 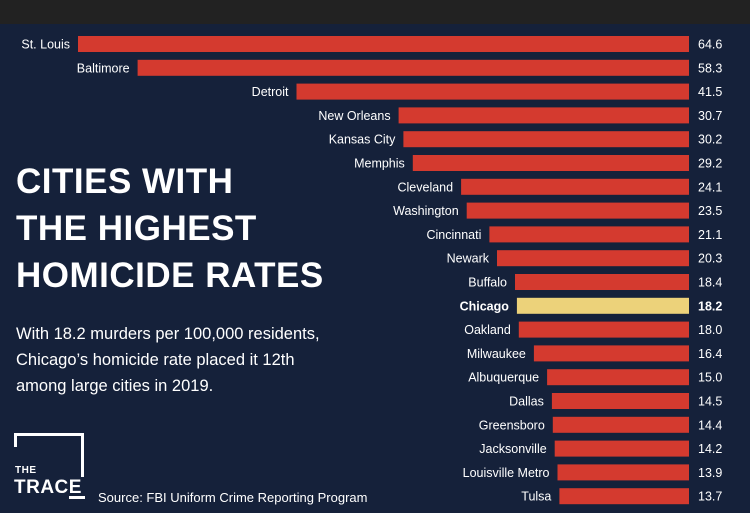 I want to click on subtext-line-1: With 18.2 murders per 100,000 residents,, so click(x=168, y=334).